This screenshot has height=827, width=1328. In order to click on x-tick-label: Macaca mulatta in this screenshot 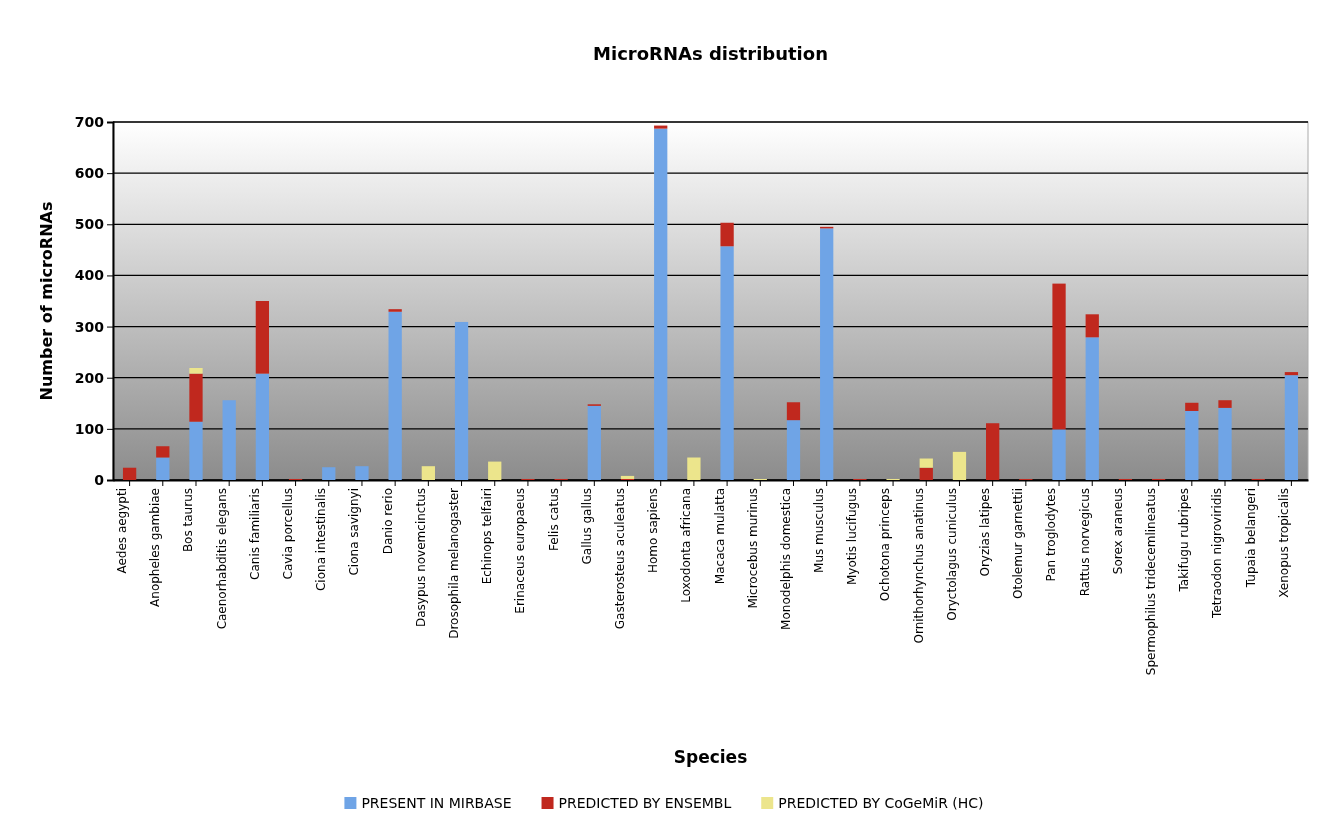, I will do `click(719, 536)`.